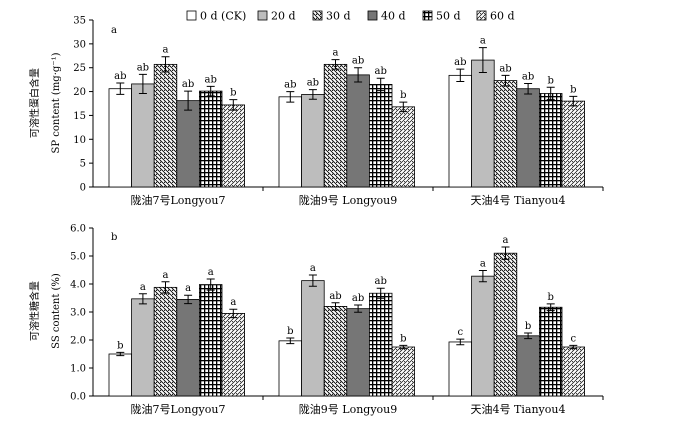  I want to click on panel-a-errorbar-30d-g1, so click(165, 64).